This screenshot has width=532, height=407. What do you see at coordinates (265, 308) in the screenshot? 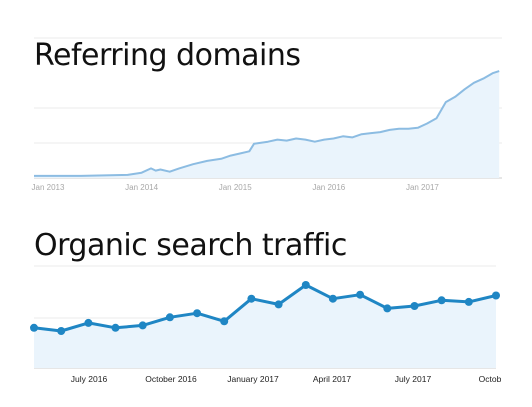
I see `organic-traffic-line` at bounding box center [265, 308].